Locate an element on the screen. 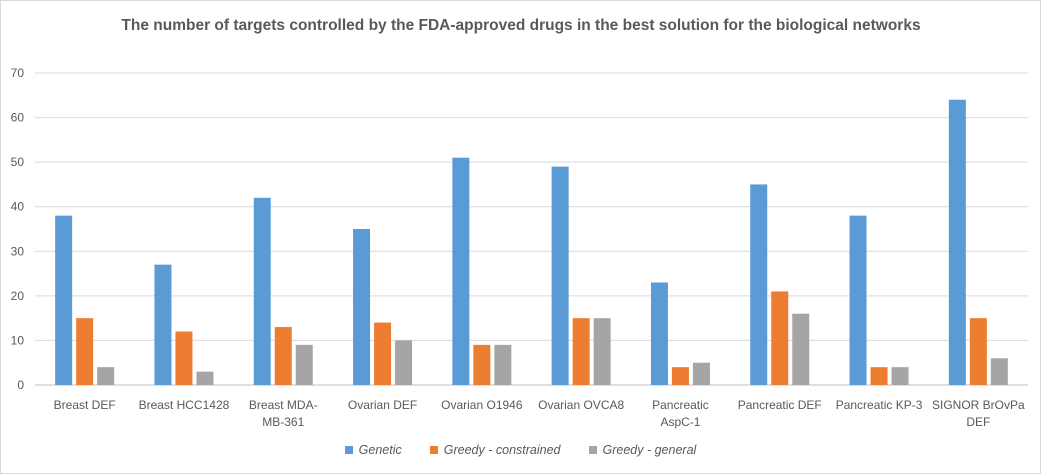 The height and width of the screenshot is (474, 1041). x-tick-label: Pancreatic DEF is located at coordinates (780, 405).